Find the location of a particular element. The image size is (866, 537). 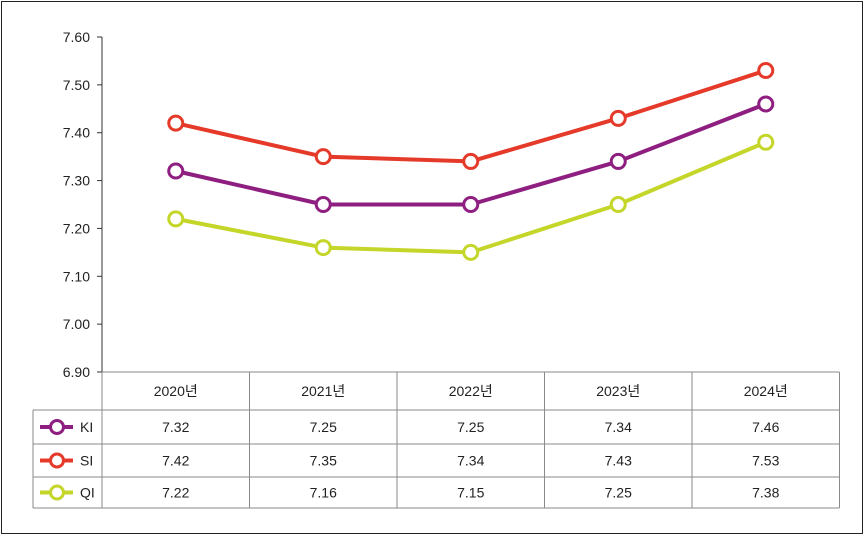

x-category-label: 2021년 is located at coordinates (323, 391).